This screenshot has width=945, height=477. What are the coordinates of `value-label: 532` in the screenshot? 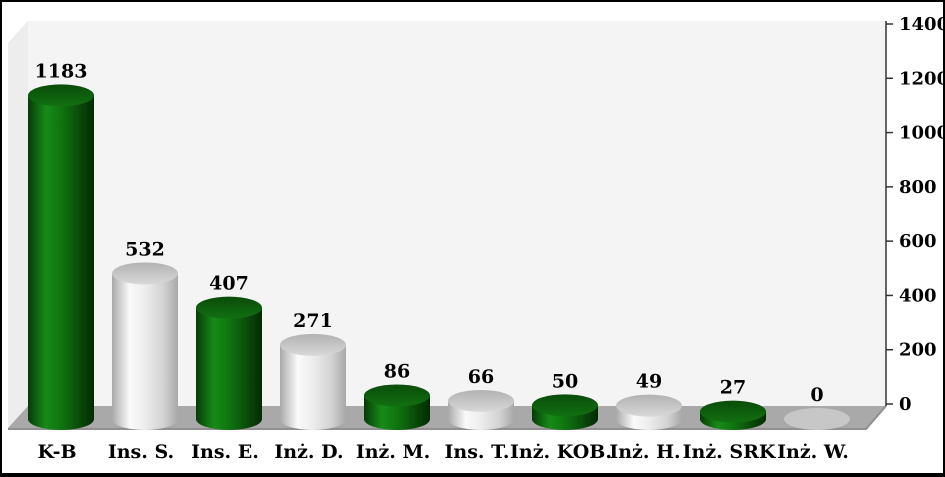 It's located at (145, 249).